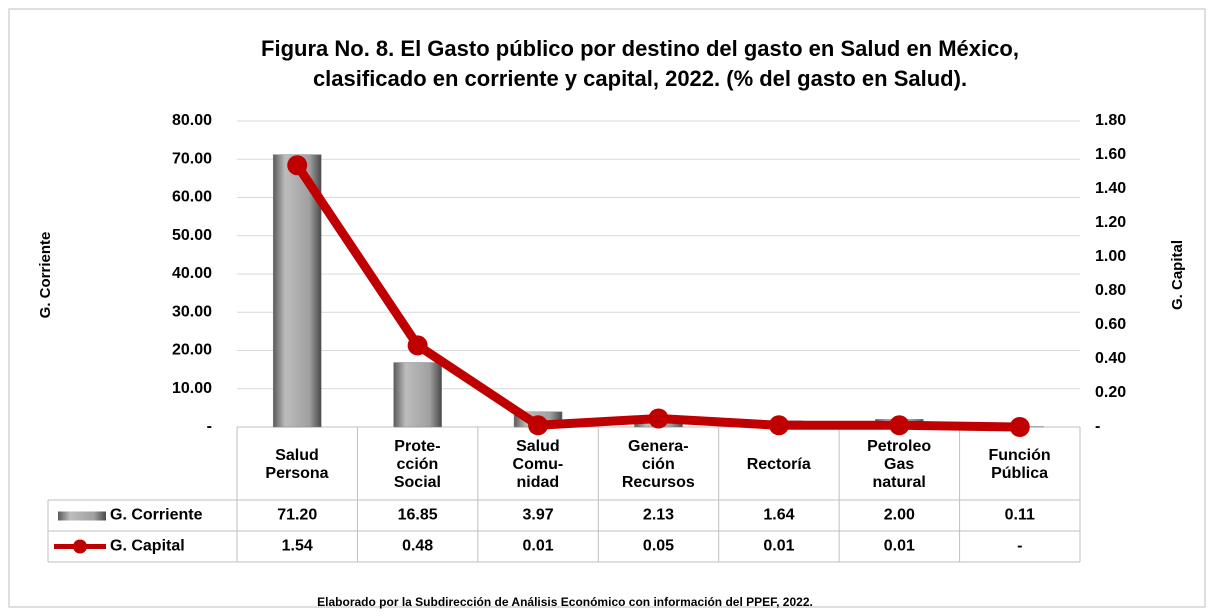 This screenshot has width=1215, height=616. I want to click on y-tick-label: 60.00, so click(192, 197).